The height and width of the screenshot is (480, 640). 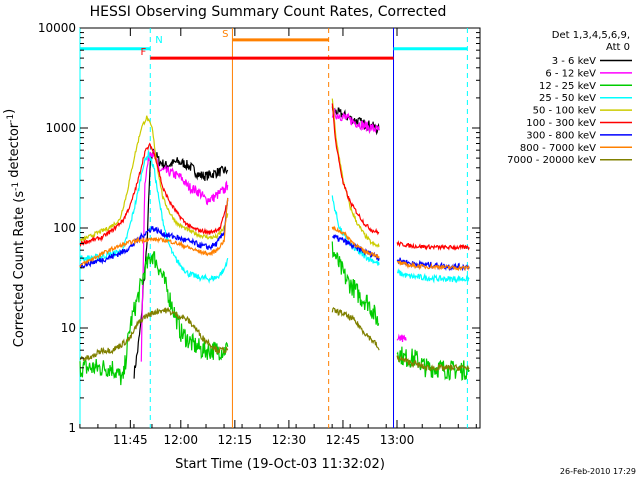 What do you see at coordinates (343, 440) in the screenshot?
I see `x-tick-label: 12:45` at bounding box center [343, 440].